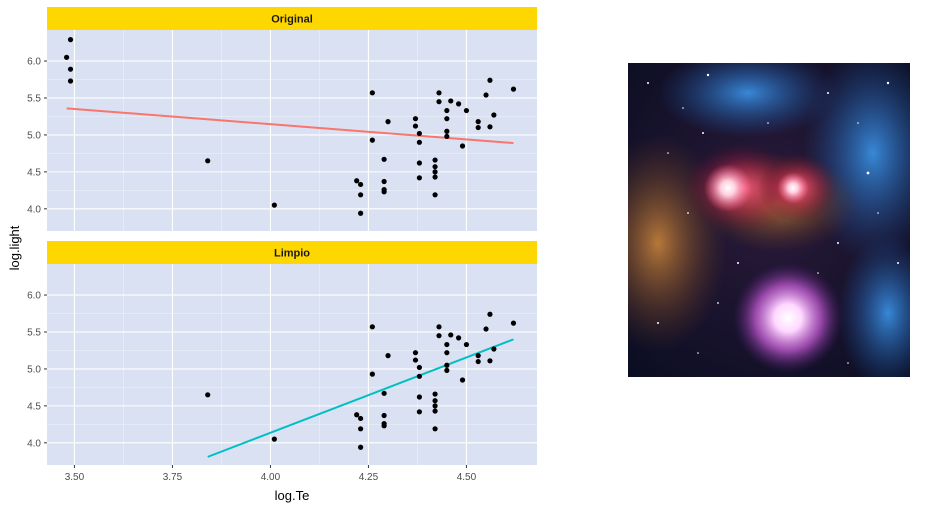 The width and height of the screenshot is (932, 528). What do you see at coordinates (34, 98) in the screenshot?
I see `y-tick-label: 5.5` at bounding box center [34, 98].